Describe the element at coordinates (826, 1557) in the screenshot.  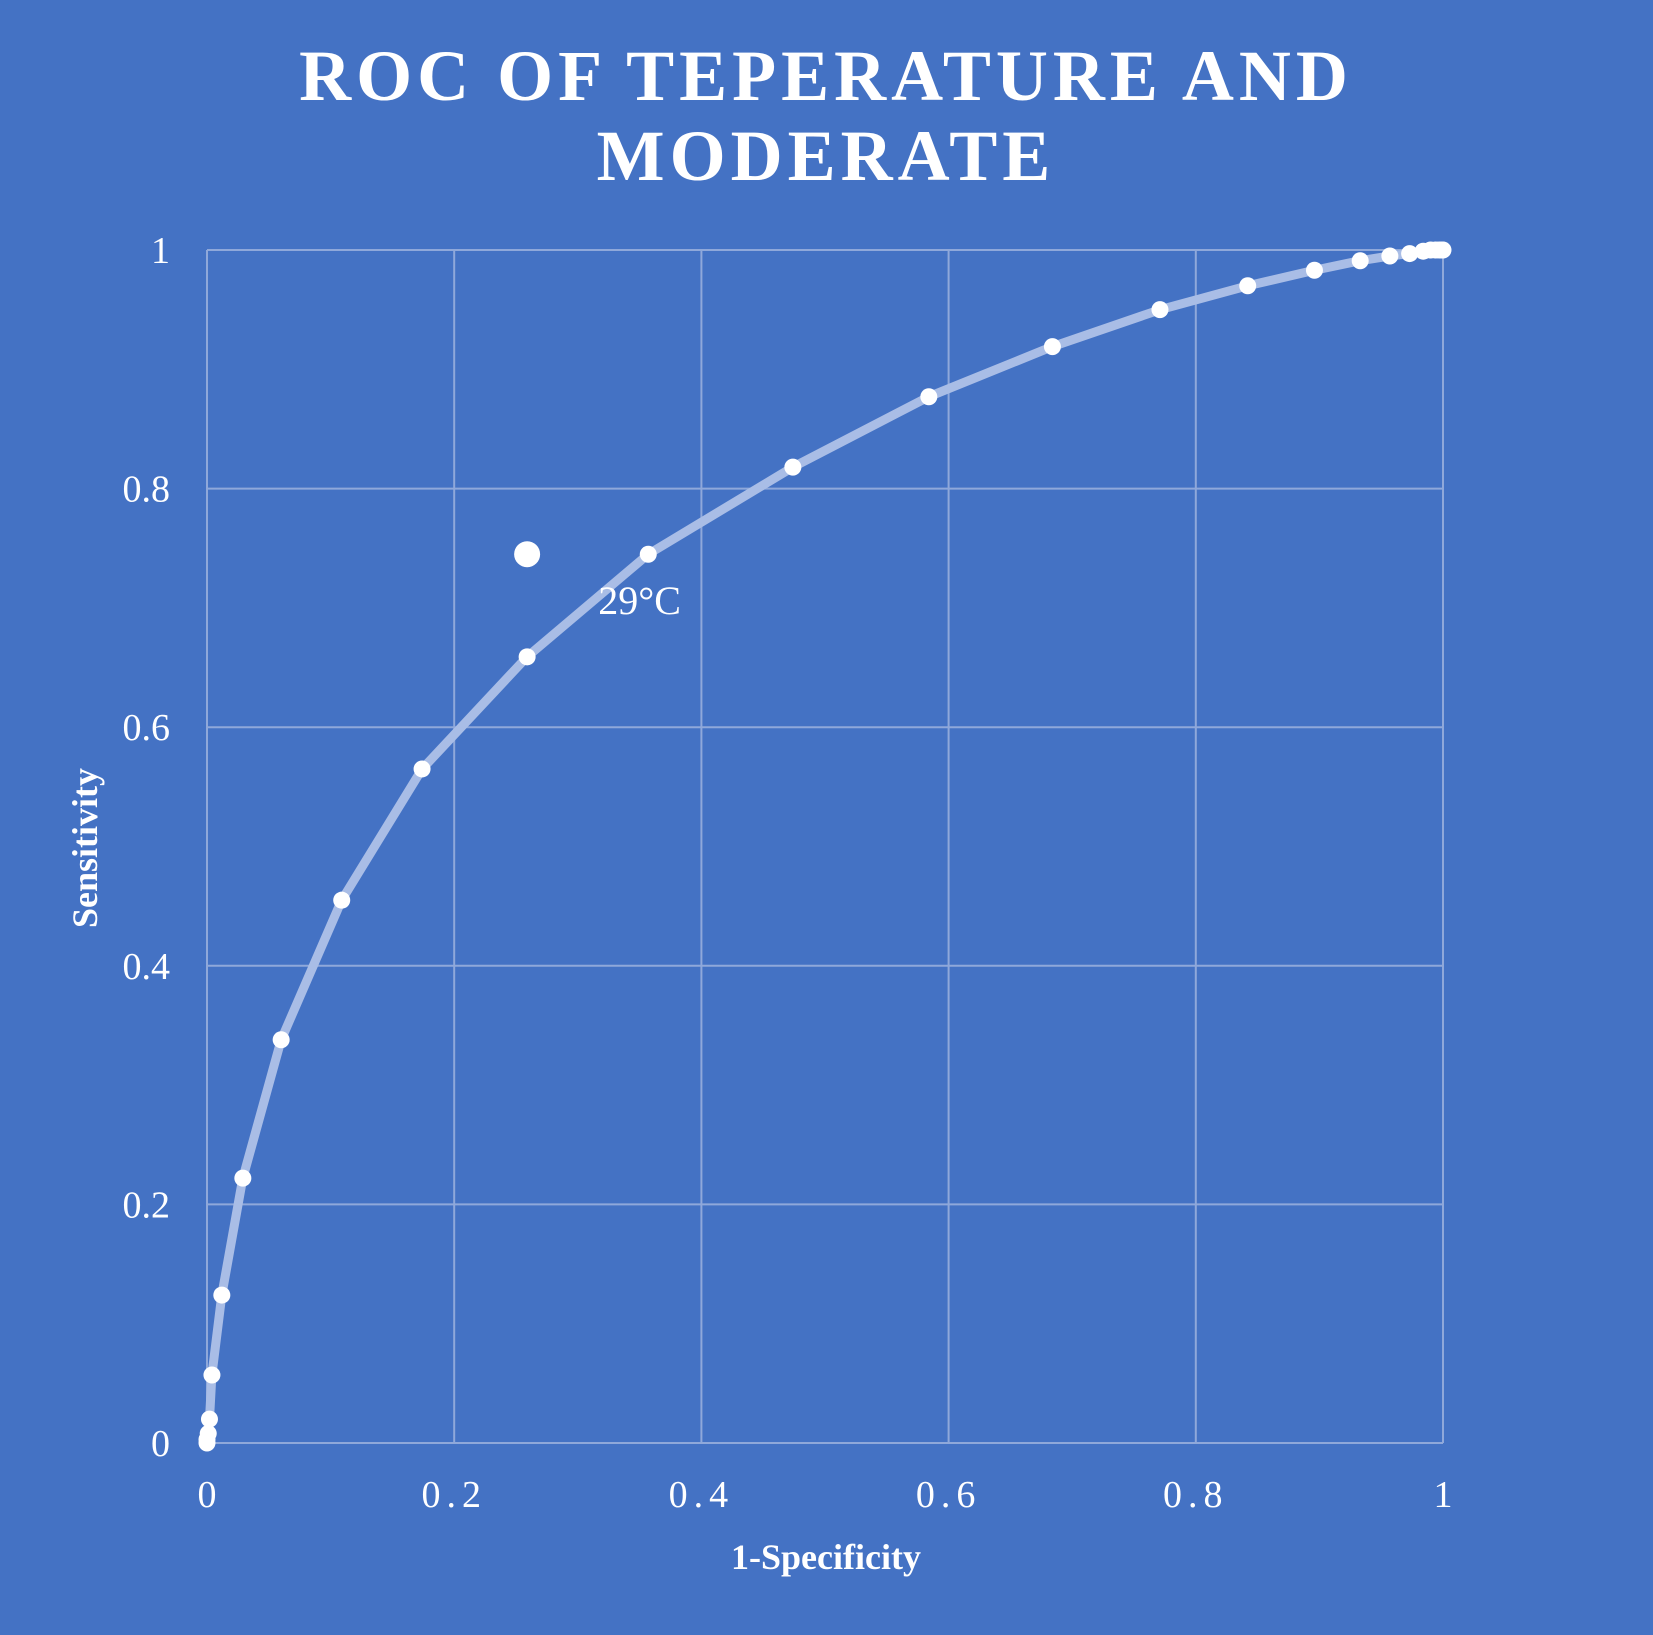
I see `x-axis-label: 1-Specificity` at that location.